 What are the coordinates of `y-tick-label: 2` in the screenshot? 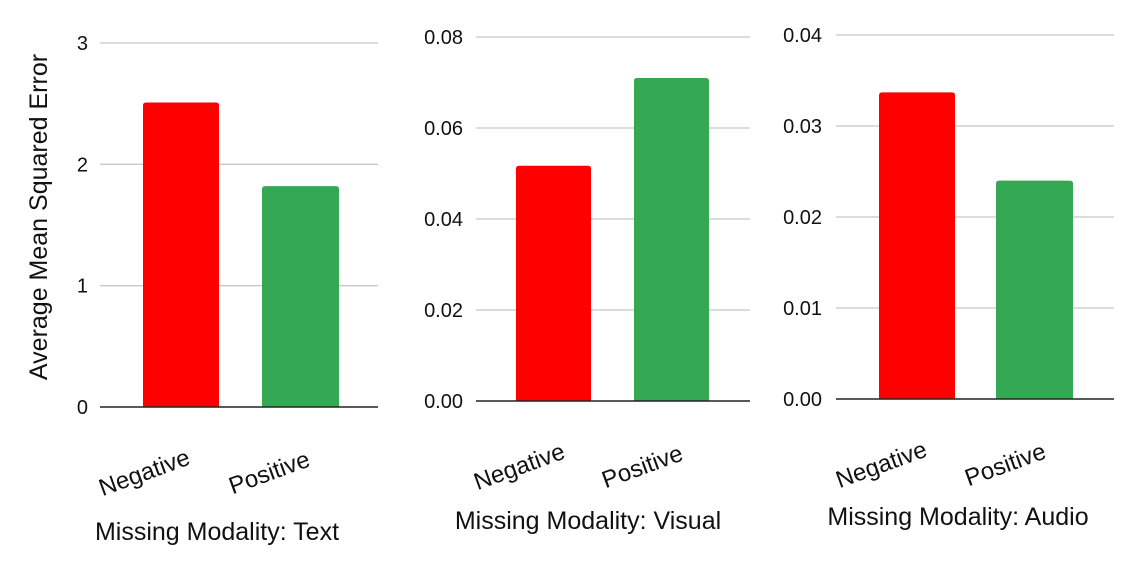 It's located at (82, 165).